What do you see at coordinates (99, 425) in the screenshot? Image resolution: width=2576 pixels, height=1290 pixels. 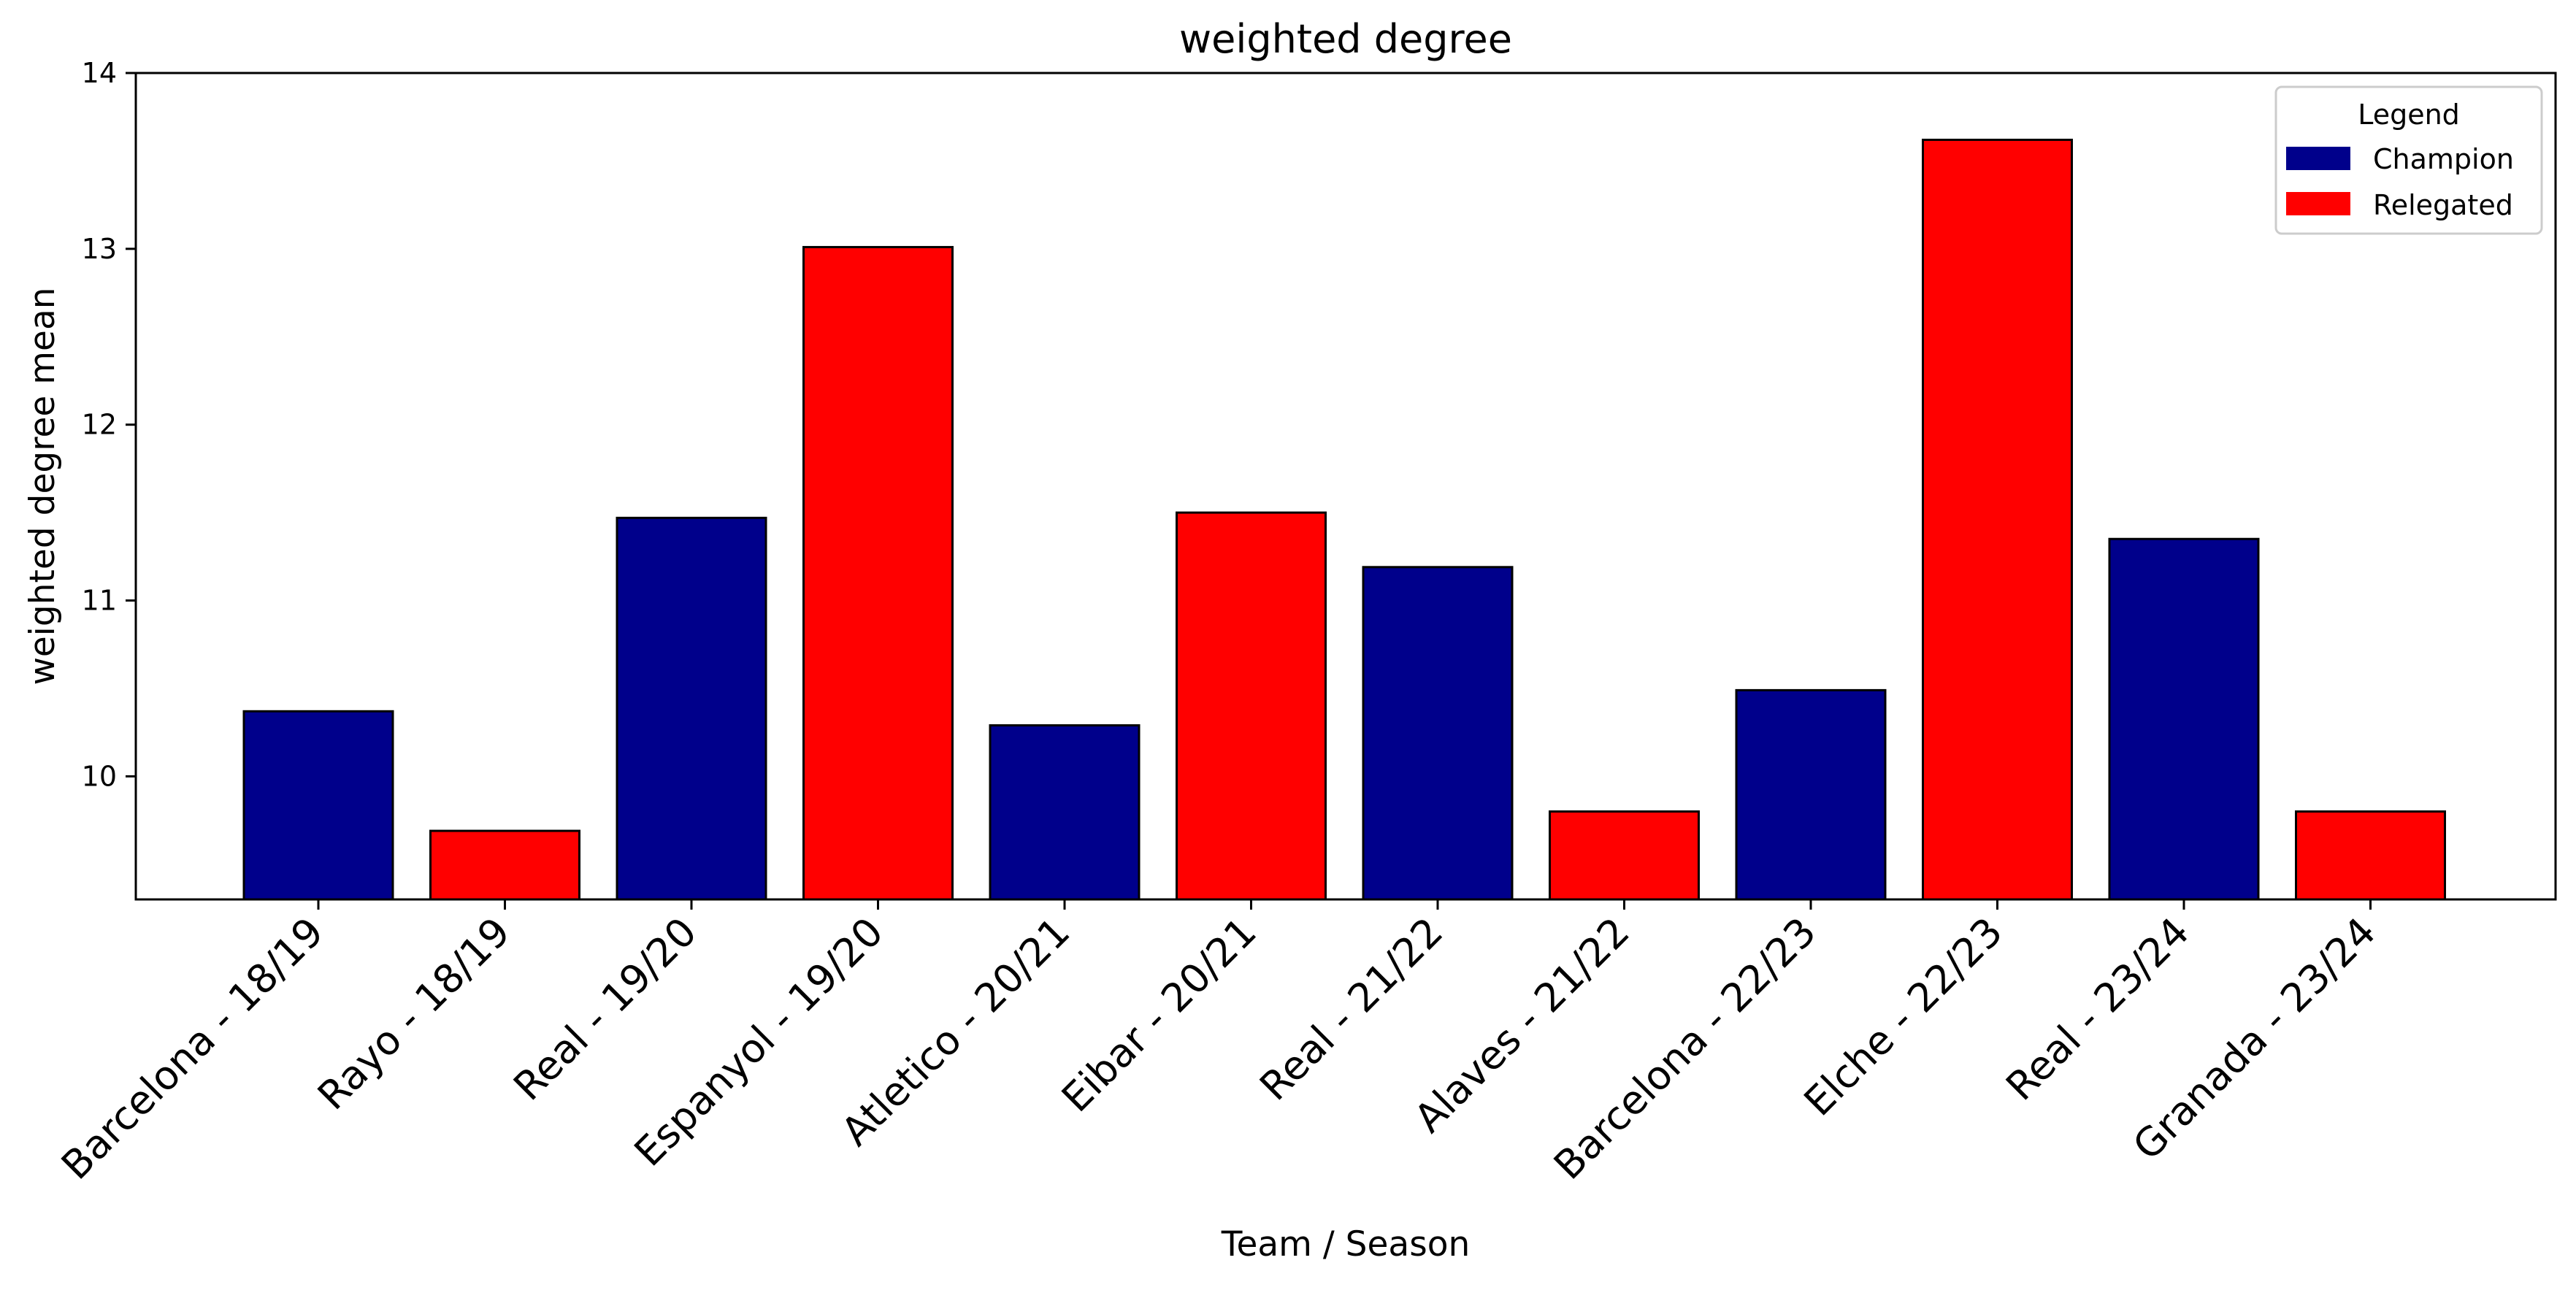 I see `y-tick-label-2: 12` at bounding box center [99, 425].